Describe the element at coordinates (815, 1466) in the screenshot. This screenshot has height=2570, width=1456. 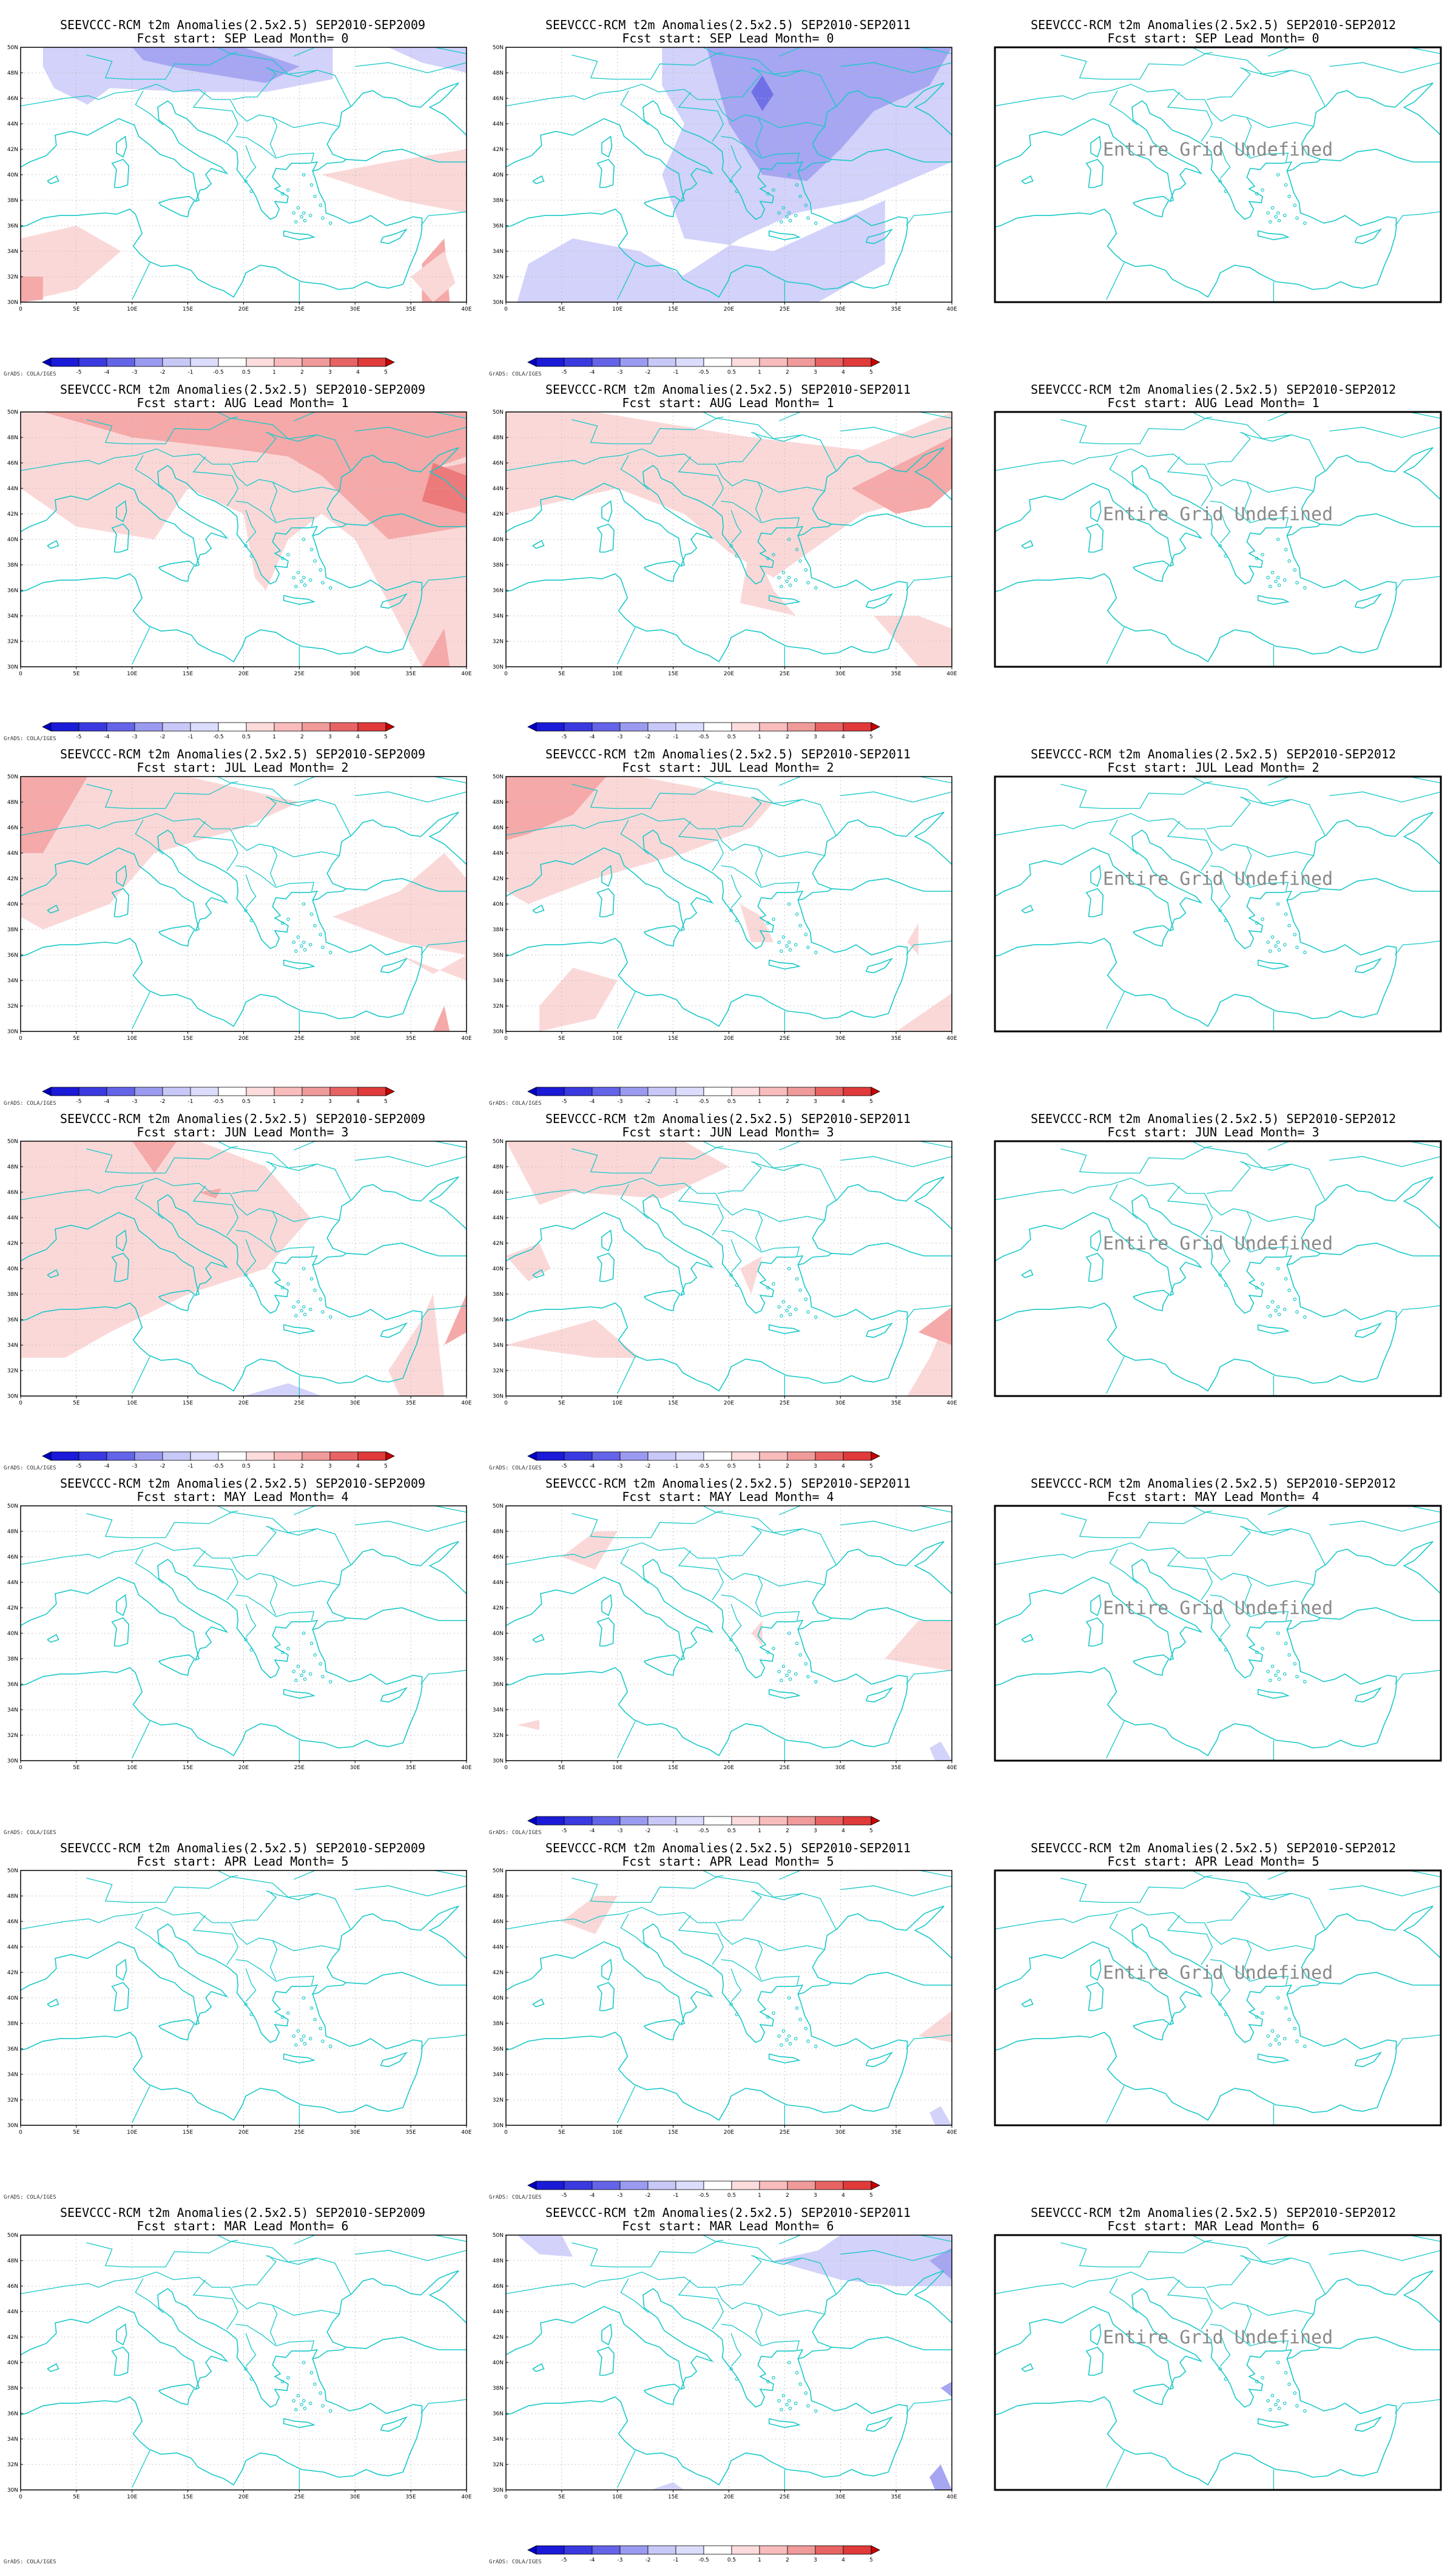
I see `colorbar-label: 3` at that location.